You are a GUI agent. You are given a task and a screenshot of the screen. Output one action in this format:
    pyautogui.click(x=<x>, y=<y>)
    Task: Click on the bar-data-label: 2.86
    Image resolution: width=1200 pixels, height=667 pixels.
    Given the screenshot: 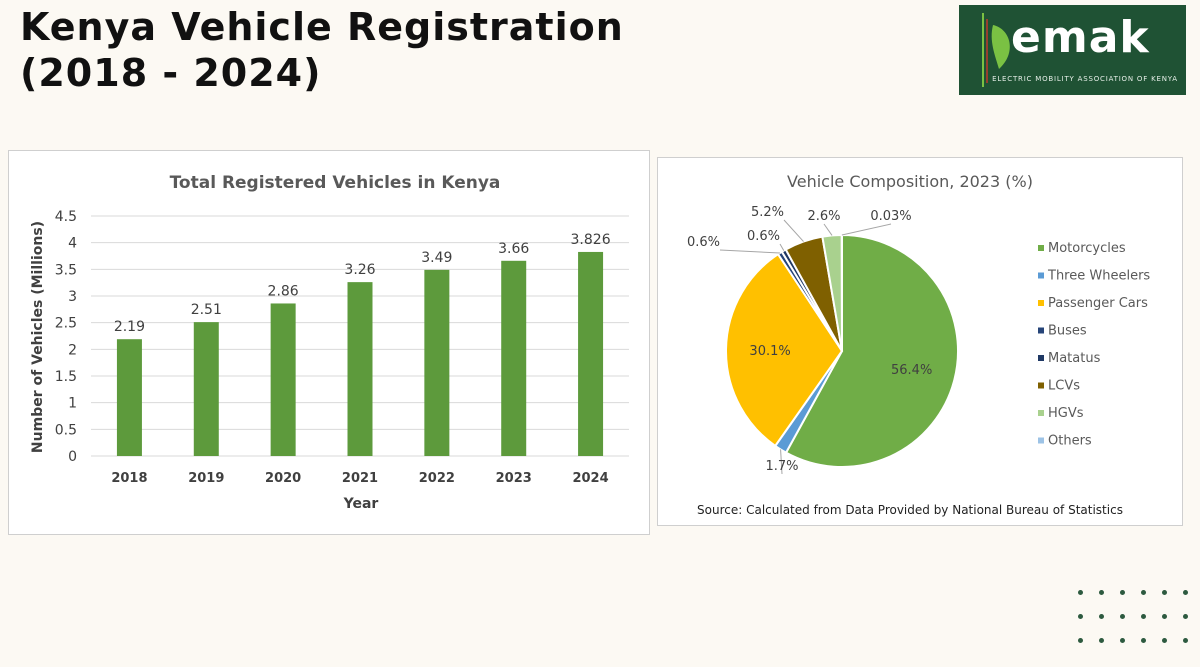 What is the action you would take?
    pyautogui.click(x=283, y=291)
    